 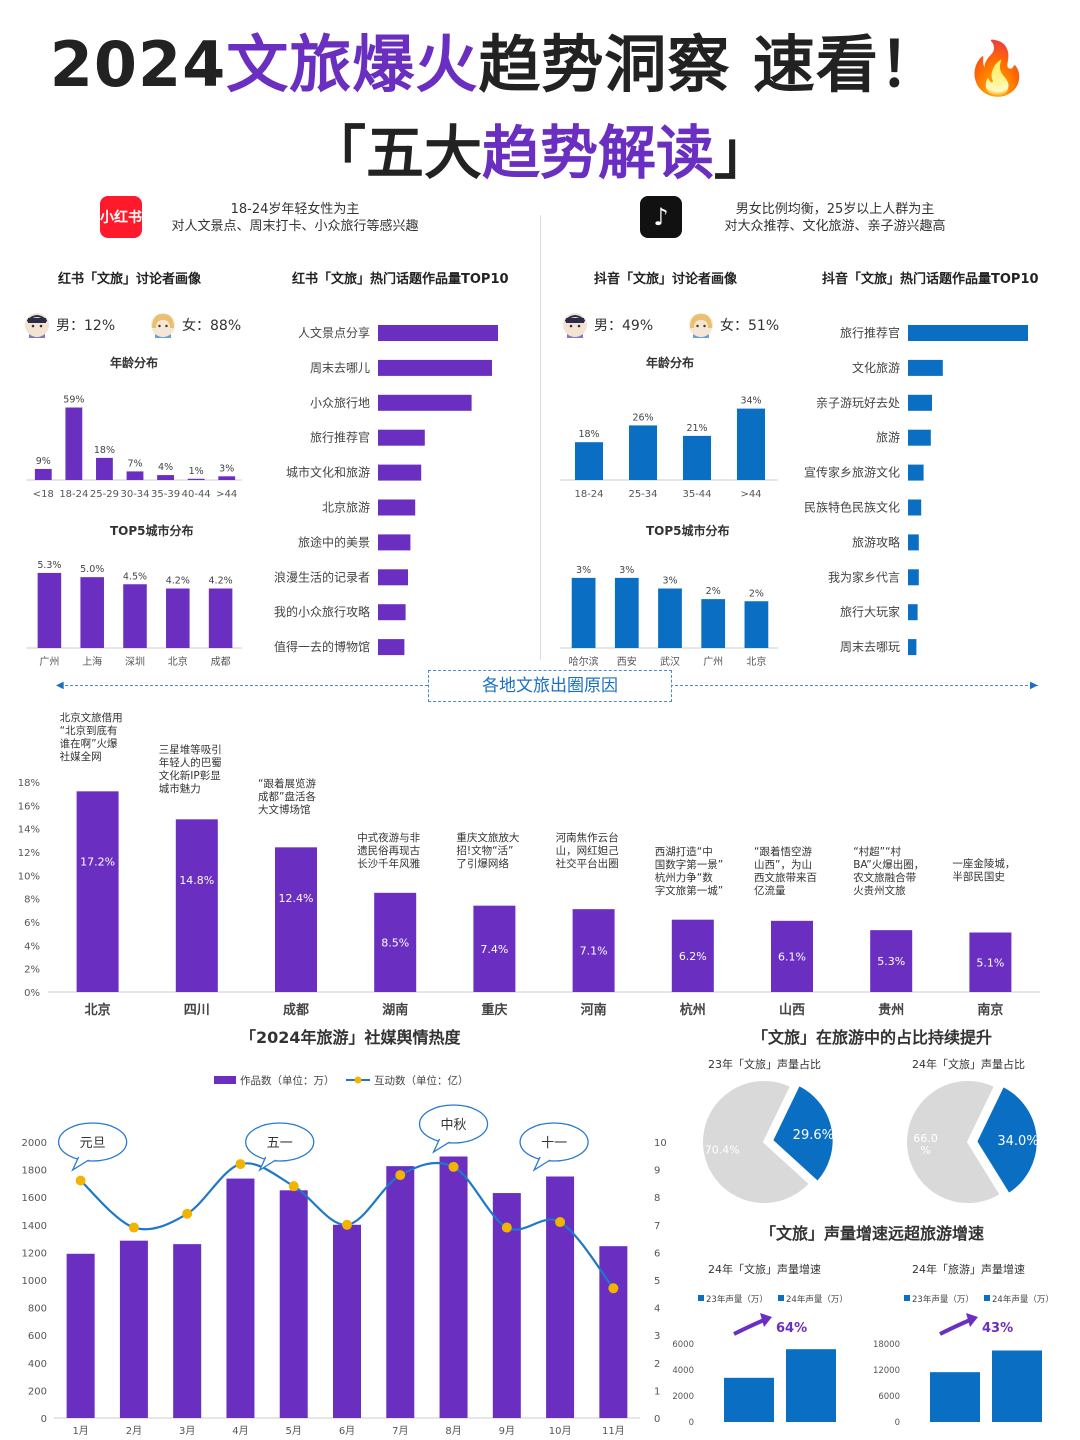 I want to click on main-title: 2024文旅爆火趋势洞察 速看！ 🔥, so click(x=540, y=59).